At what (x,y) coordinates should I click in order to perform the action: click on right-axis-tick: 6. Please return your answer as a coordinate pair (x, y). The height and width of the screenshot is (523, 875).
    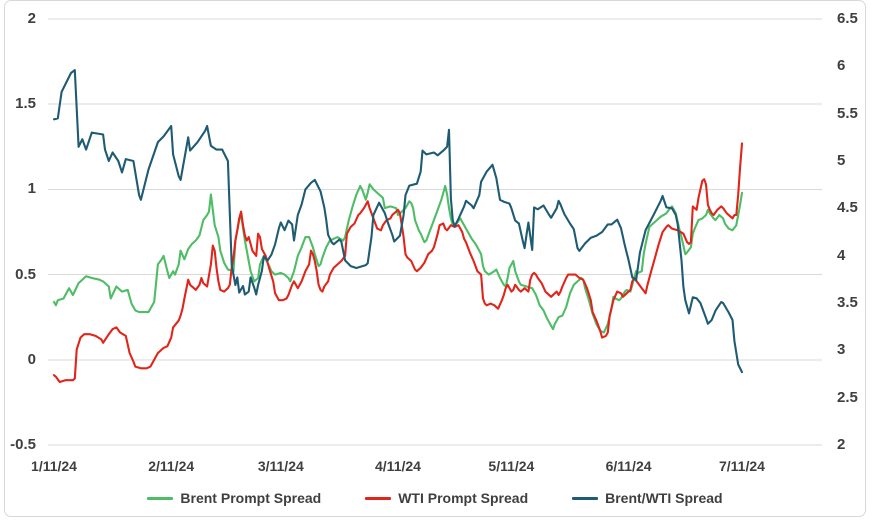
    Looking at the image, I should click on (841, 66).